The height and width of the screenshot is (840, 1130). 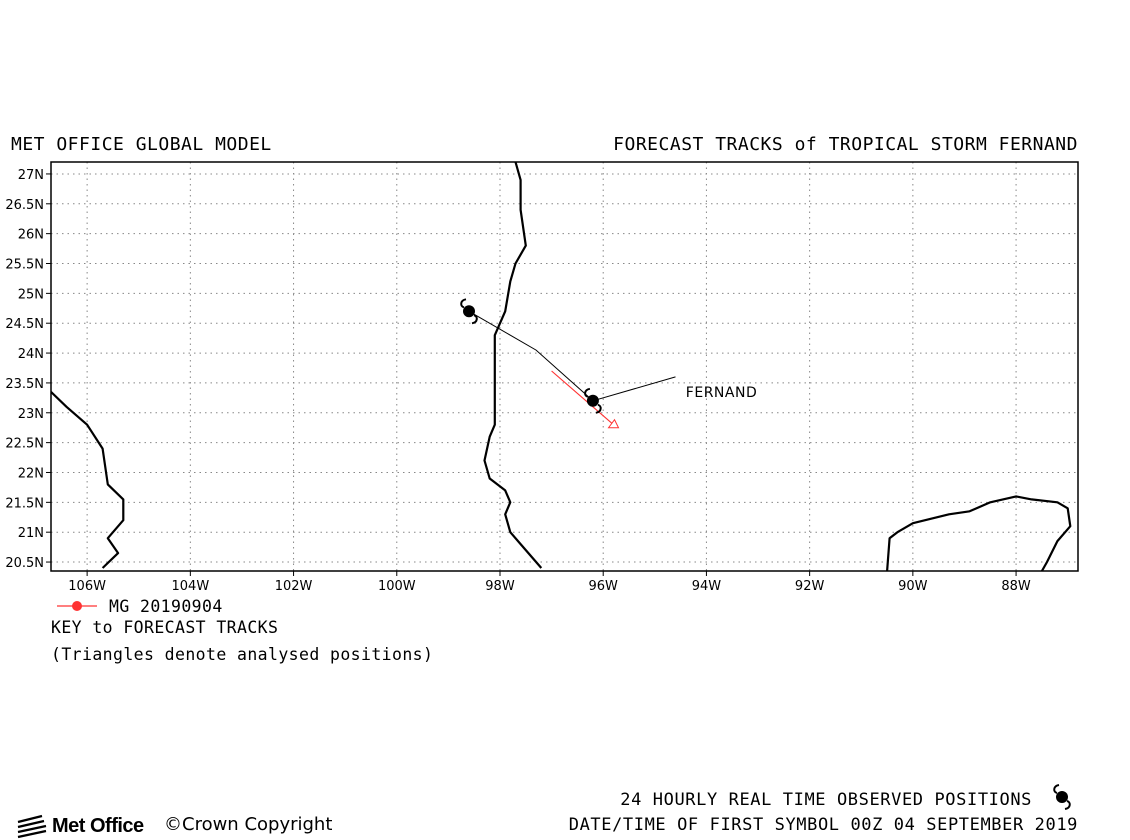 I want to click on lon-tick-label: 88W, so click(x=1016, y=586).